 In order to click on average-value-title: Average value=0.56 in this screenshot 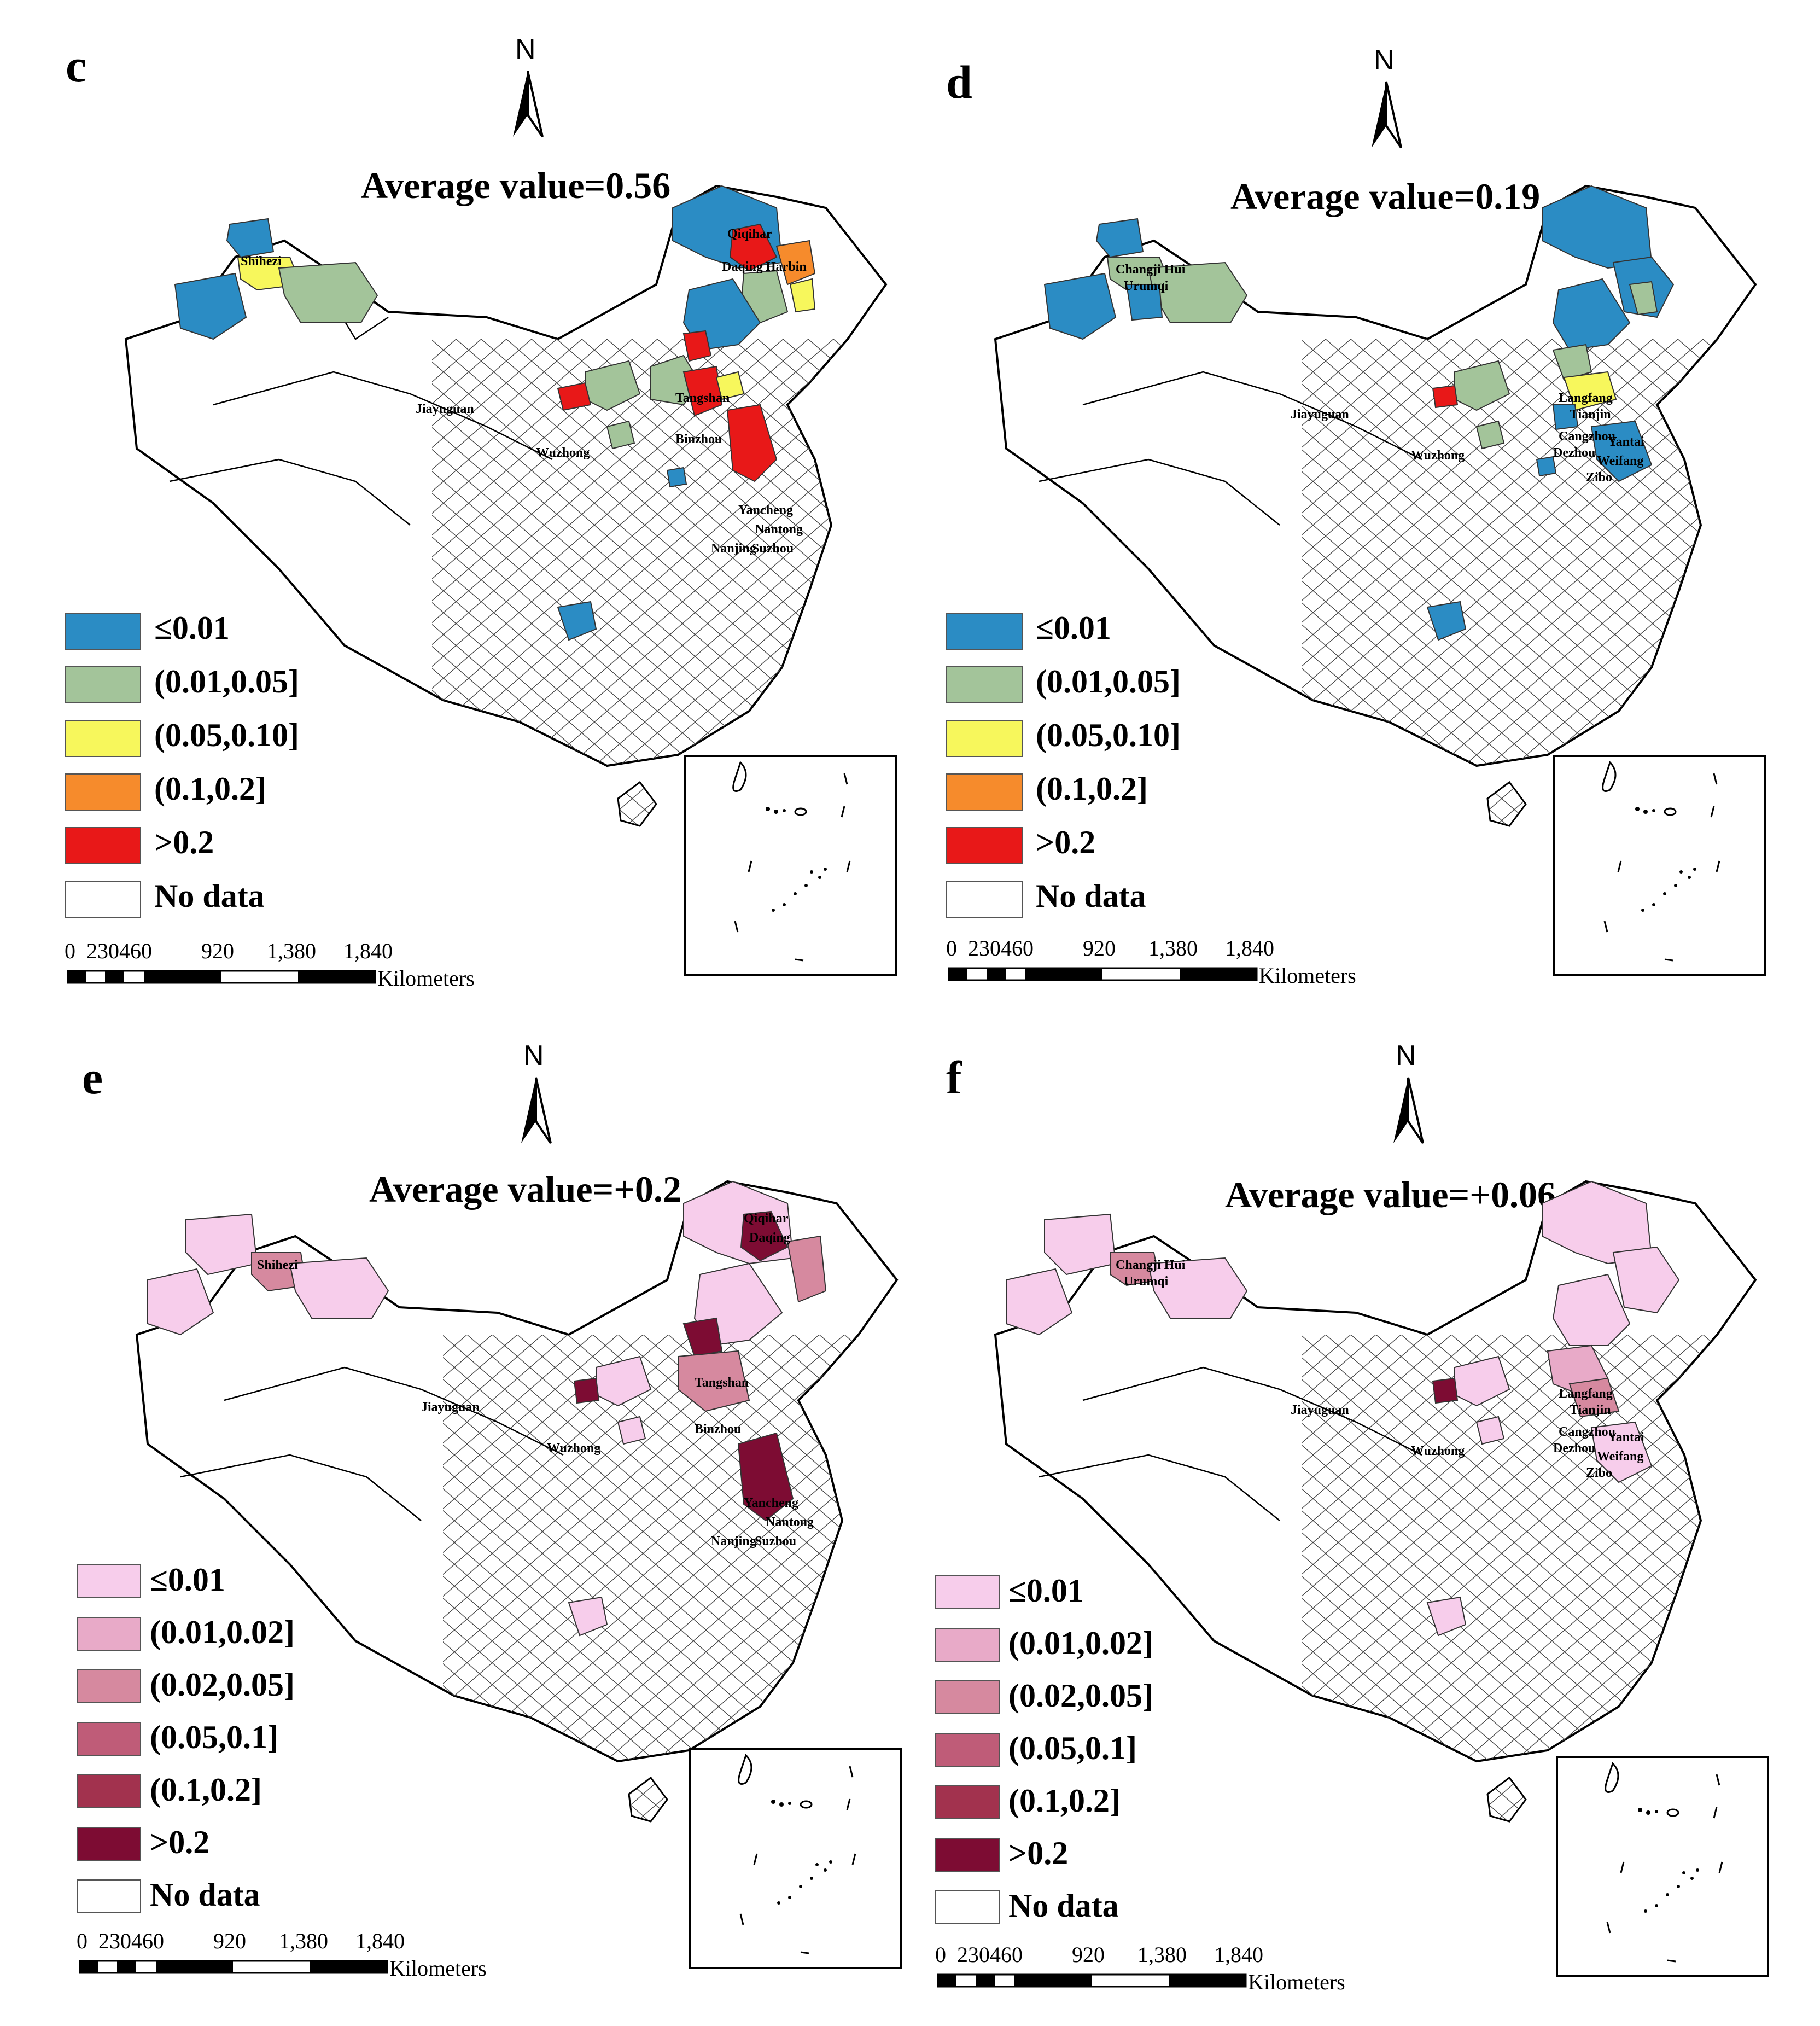, I will do `click(516, 186)`.